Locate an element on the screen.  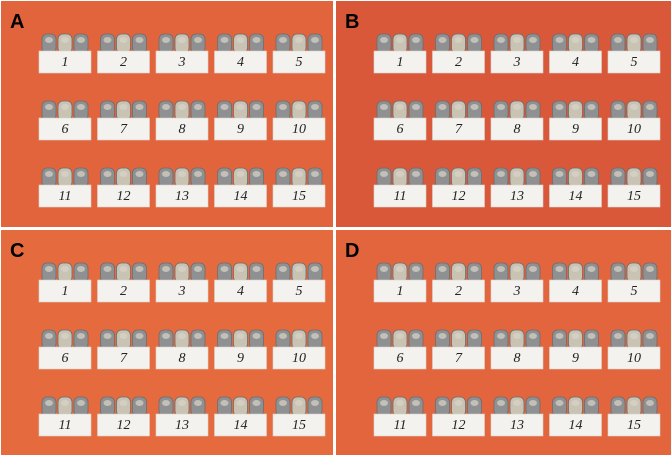
card-number: 14 is located at coordinates (576, 425).